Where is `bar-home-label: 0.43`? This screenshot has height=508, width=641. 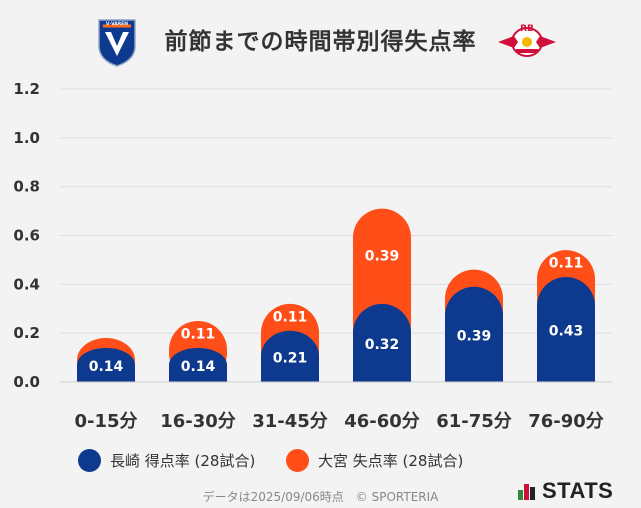 bar-home-label: 0.43 is located at coordinates (566, 332).